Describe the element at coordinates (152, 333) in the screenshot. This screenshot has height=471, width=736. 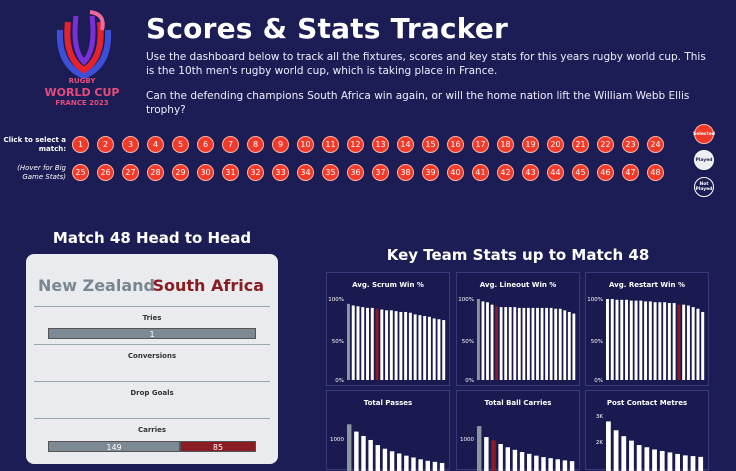
I see `tries-bar-left: 1` at that location.